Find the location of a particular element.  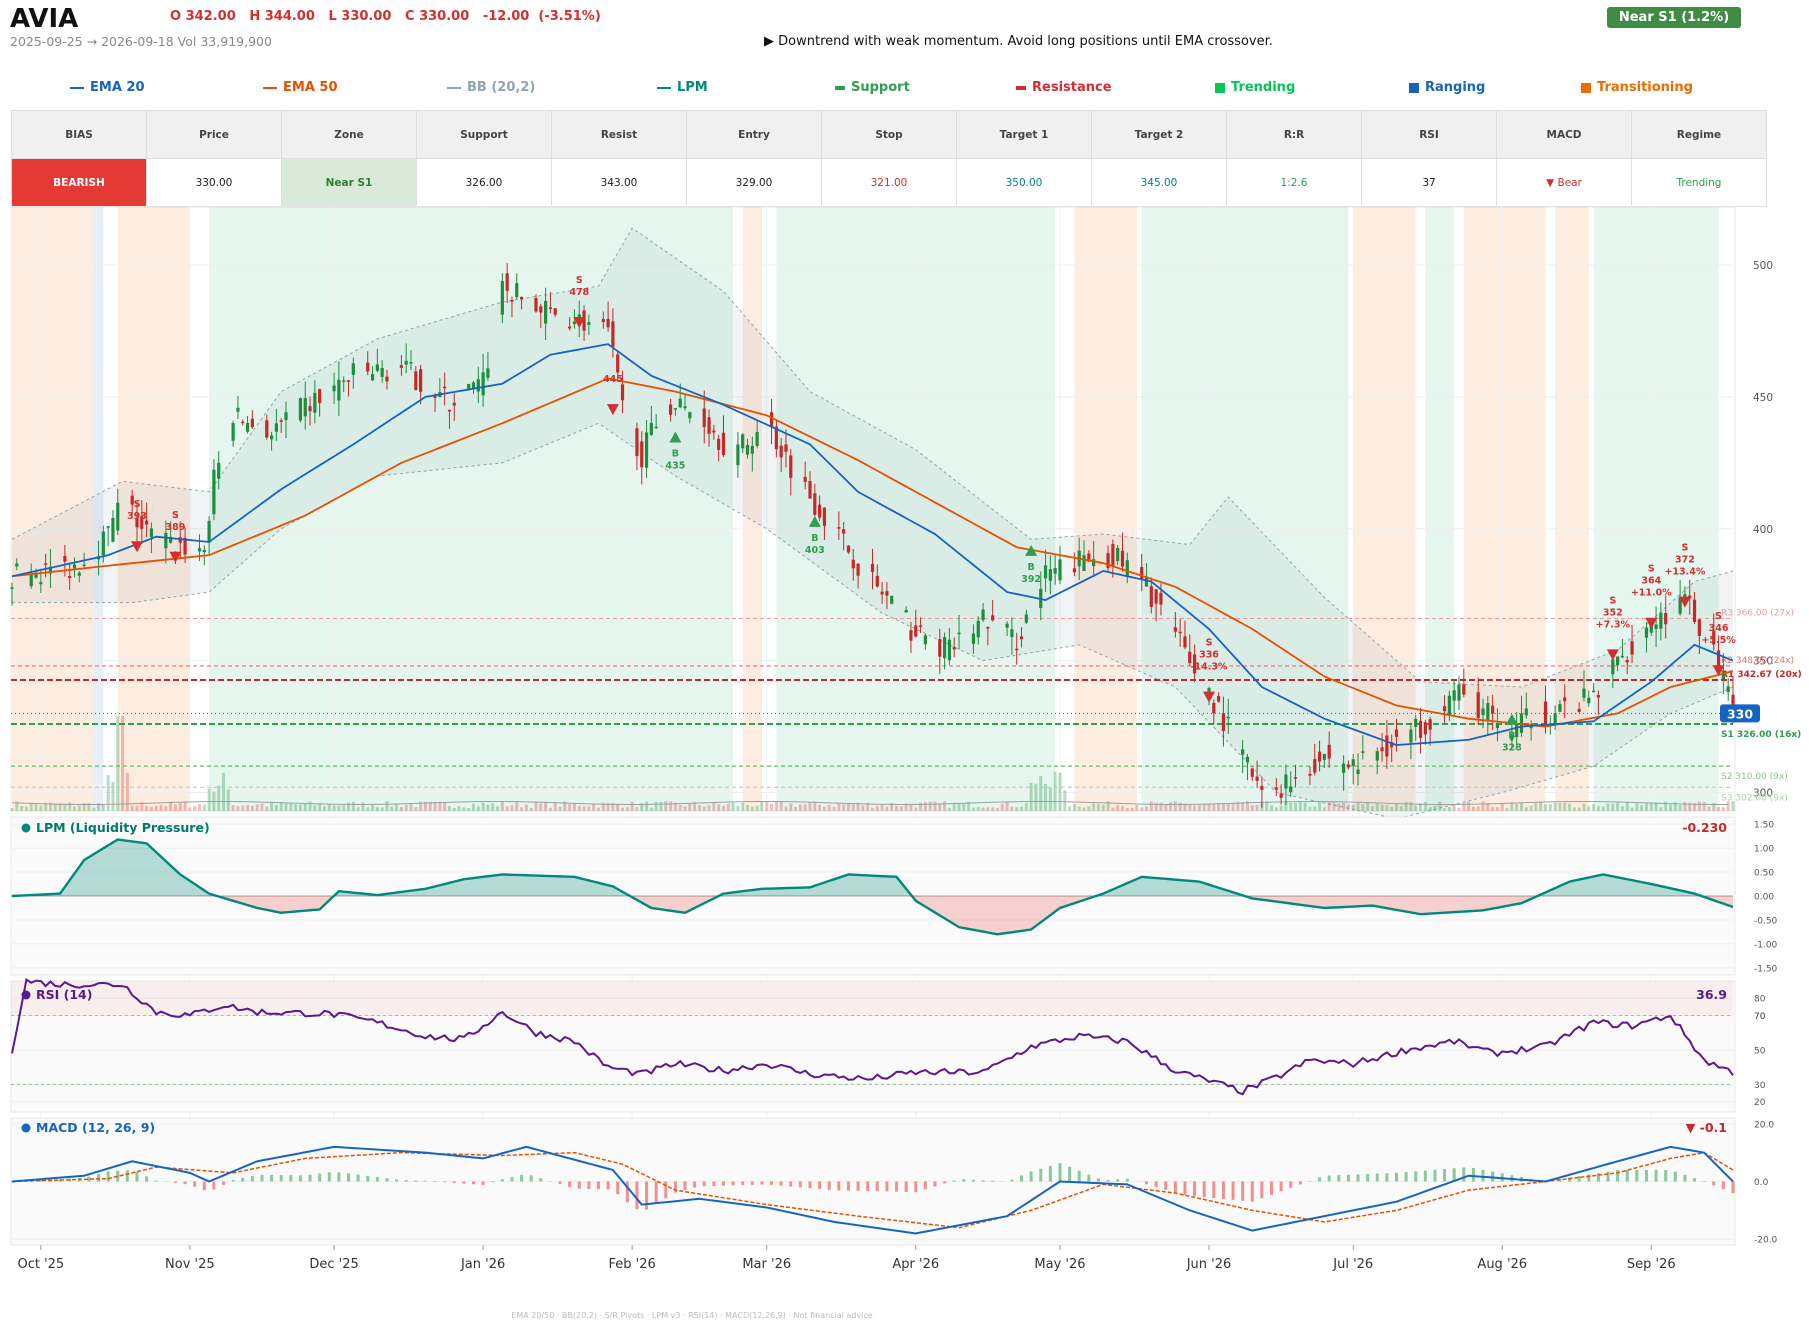

legend-label: EMA 50 is located at coordinates (310, 87).